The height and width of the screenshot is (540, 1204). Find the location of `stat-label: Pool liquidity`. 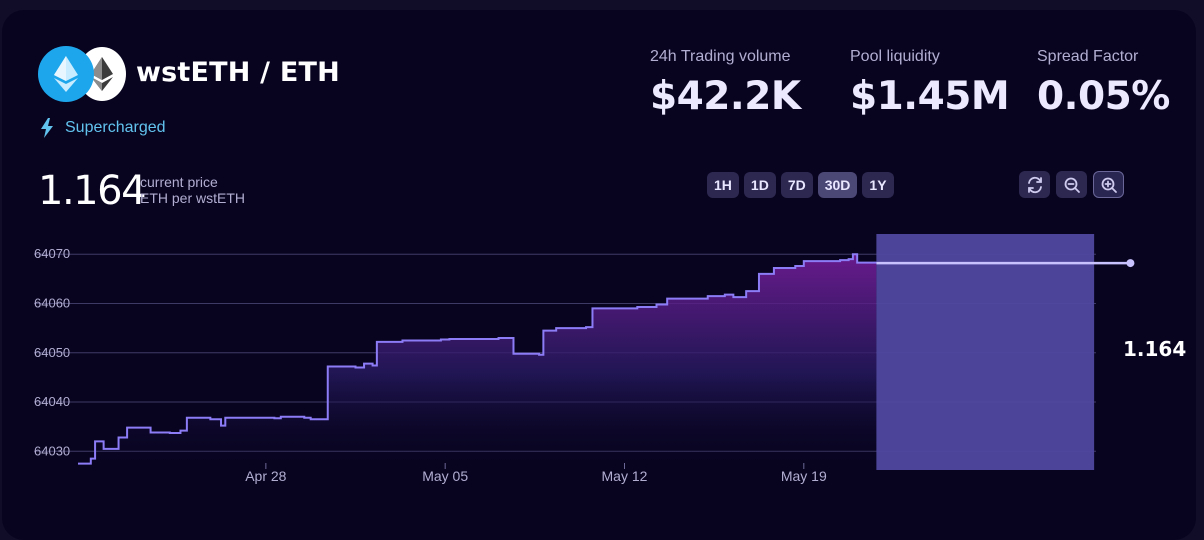

stat-label: Pool liquidity is located at coordinates (895, 56).